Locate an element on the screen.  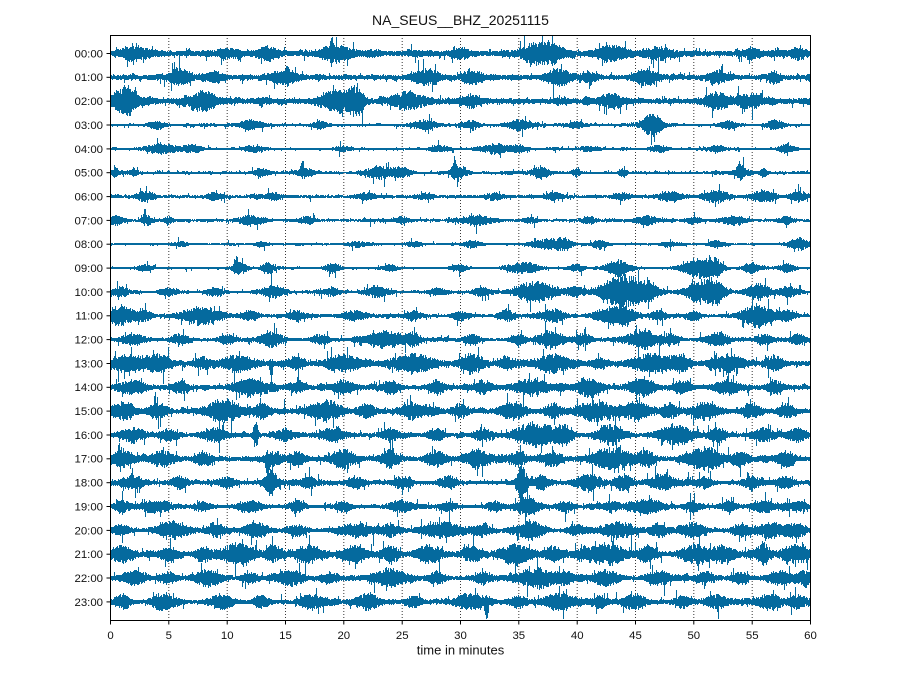
svg-text: 15 is located at coordinates (285, 636).